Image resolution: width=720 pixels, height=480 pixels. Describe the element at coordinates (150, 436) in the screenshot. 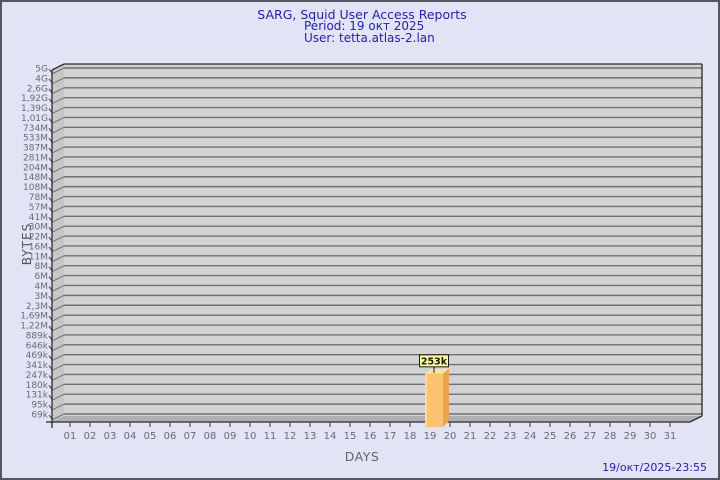

I see `x-tick-label: 05` at that location.